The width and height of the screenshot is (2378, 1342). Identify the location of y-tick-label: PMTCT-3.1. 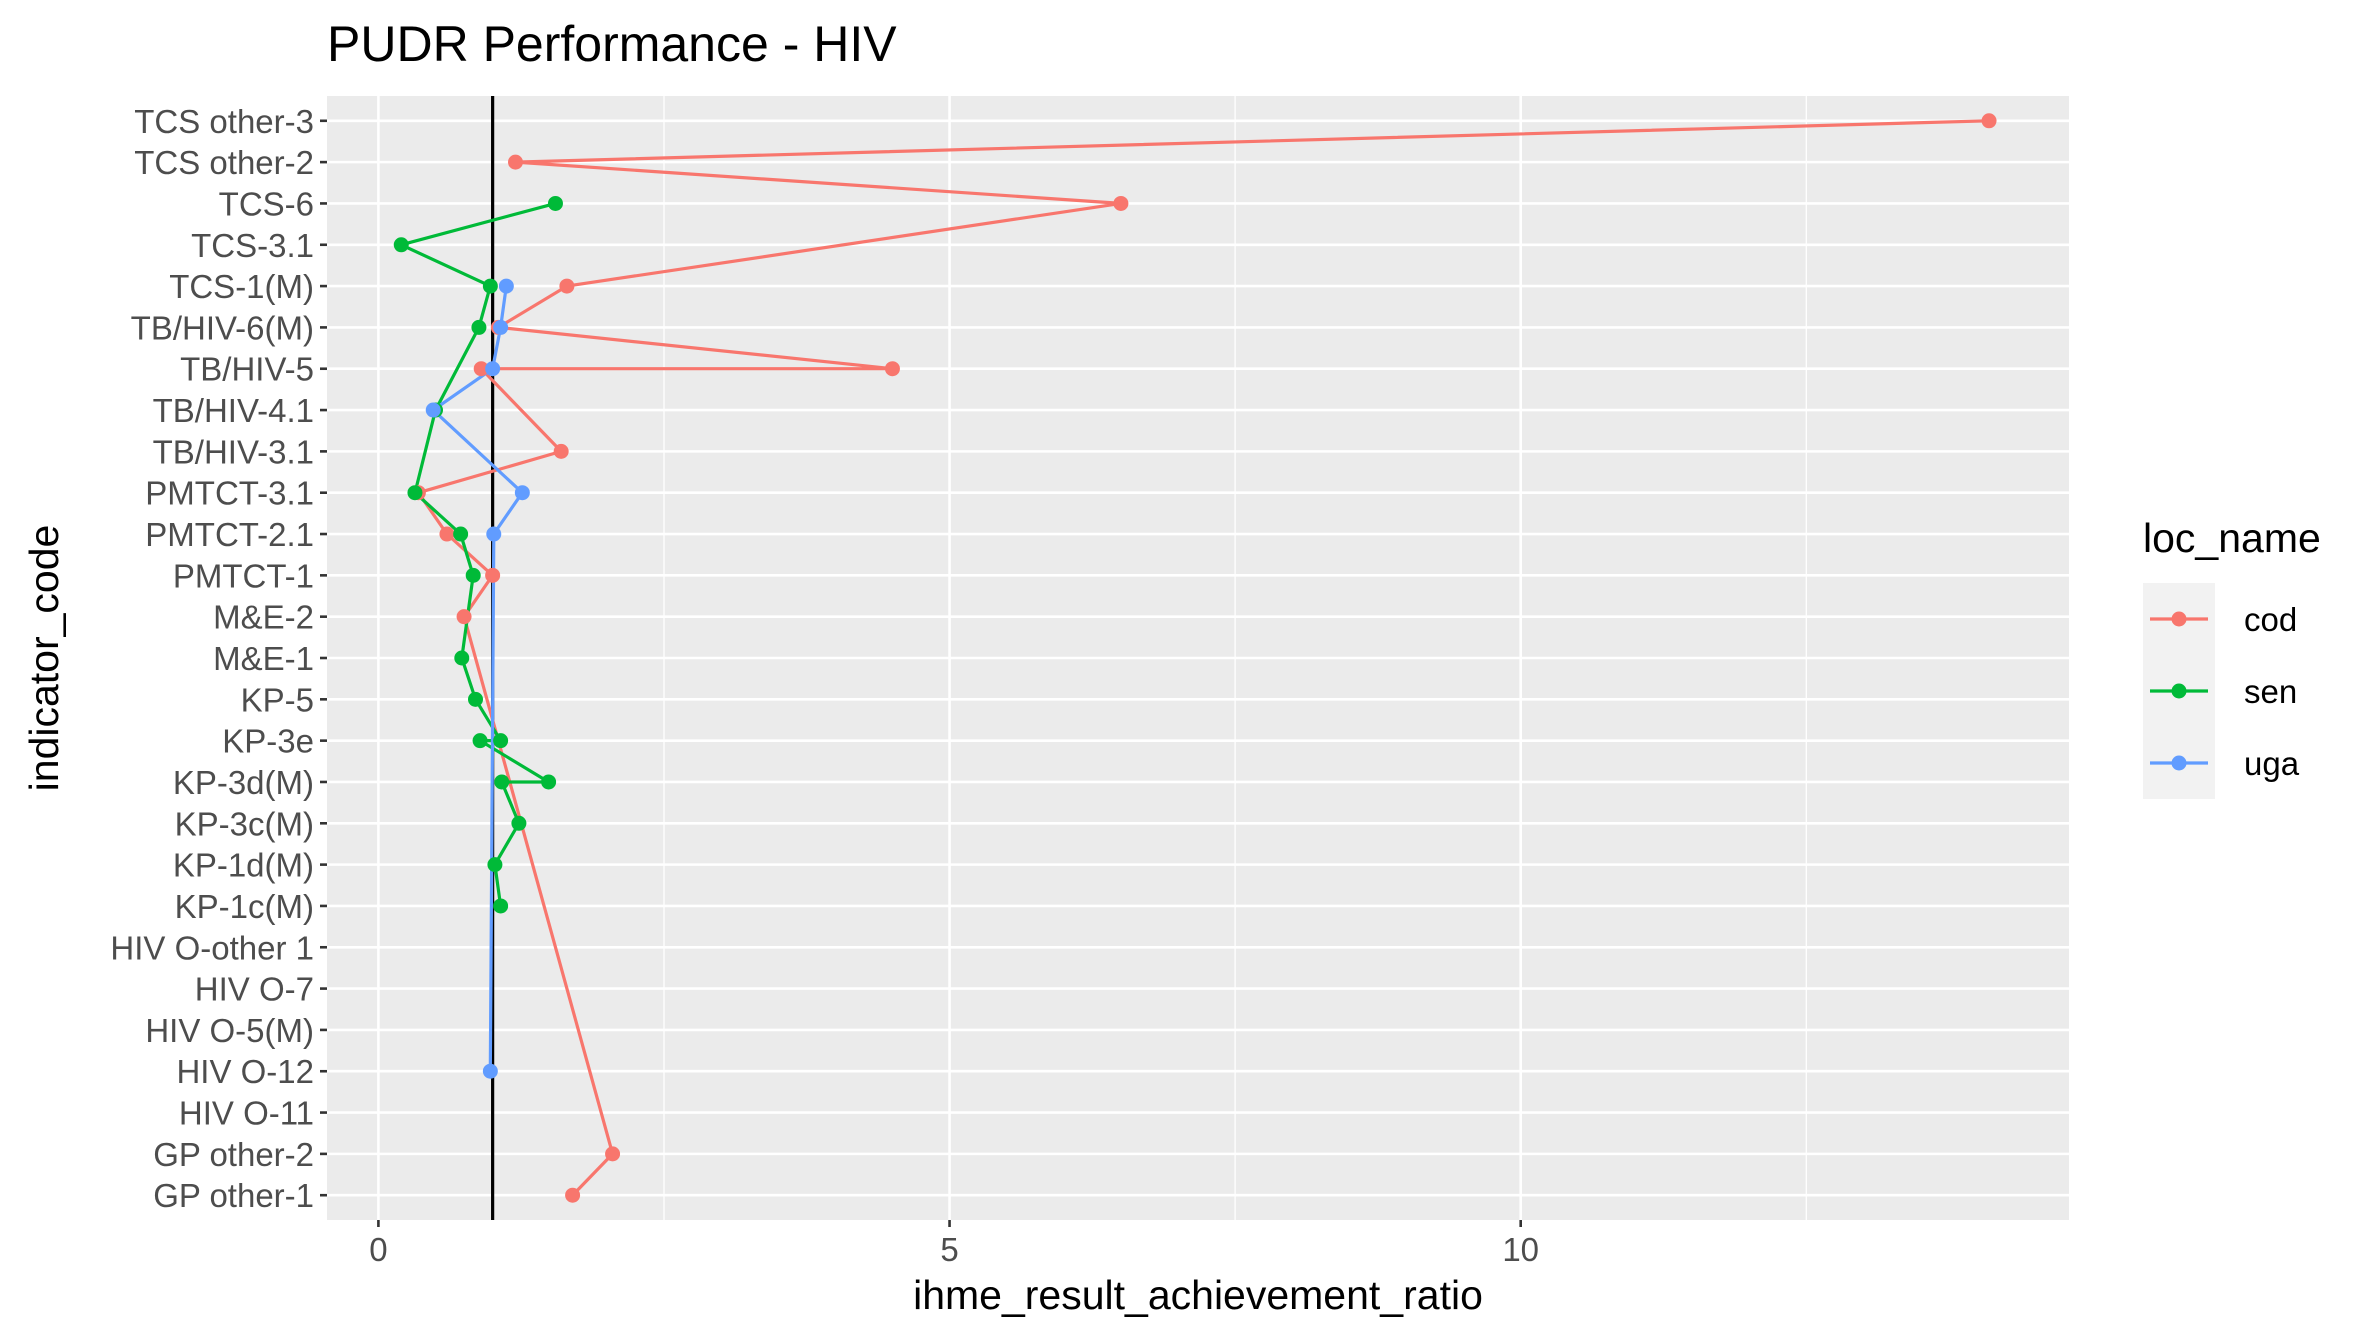
(229, 493).